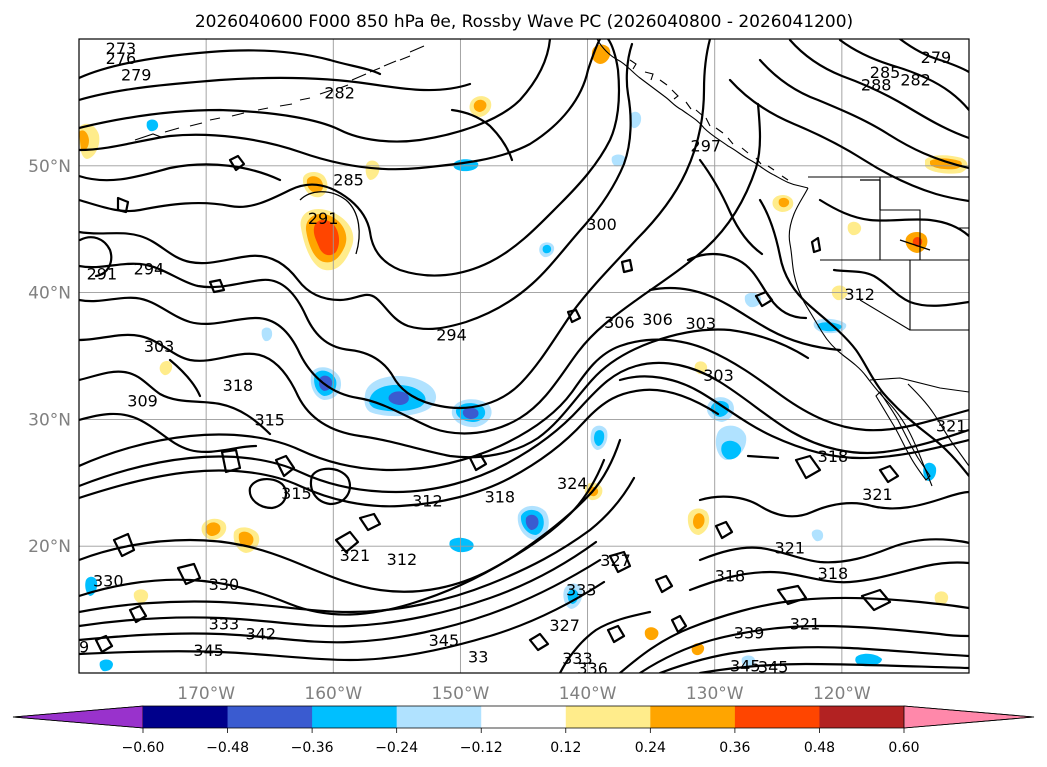 The width and height of the screenshot is (1047, 767). I want to click on contour-label: 279, so click(936, 57).